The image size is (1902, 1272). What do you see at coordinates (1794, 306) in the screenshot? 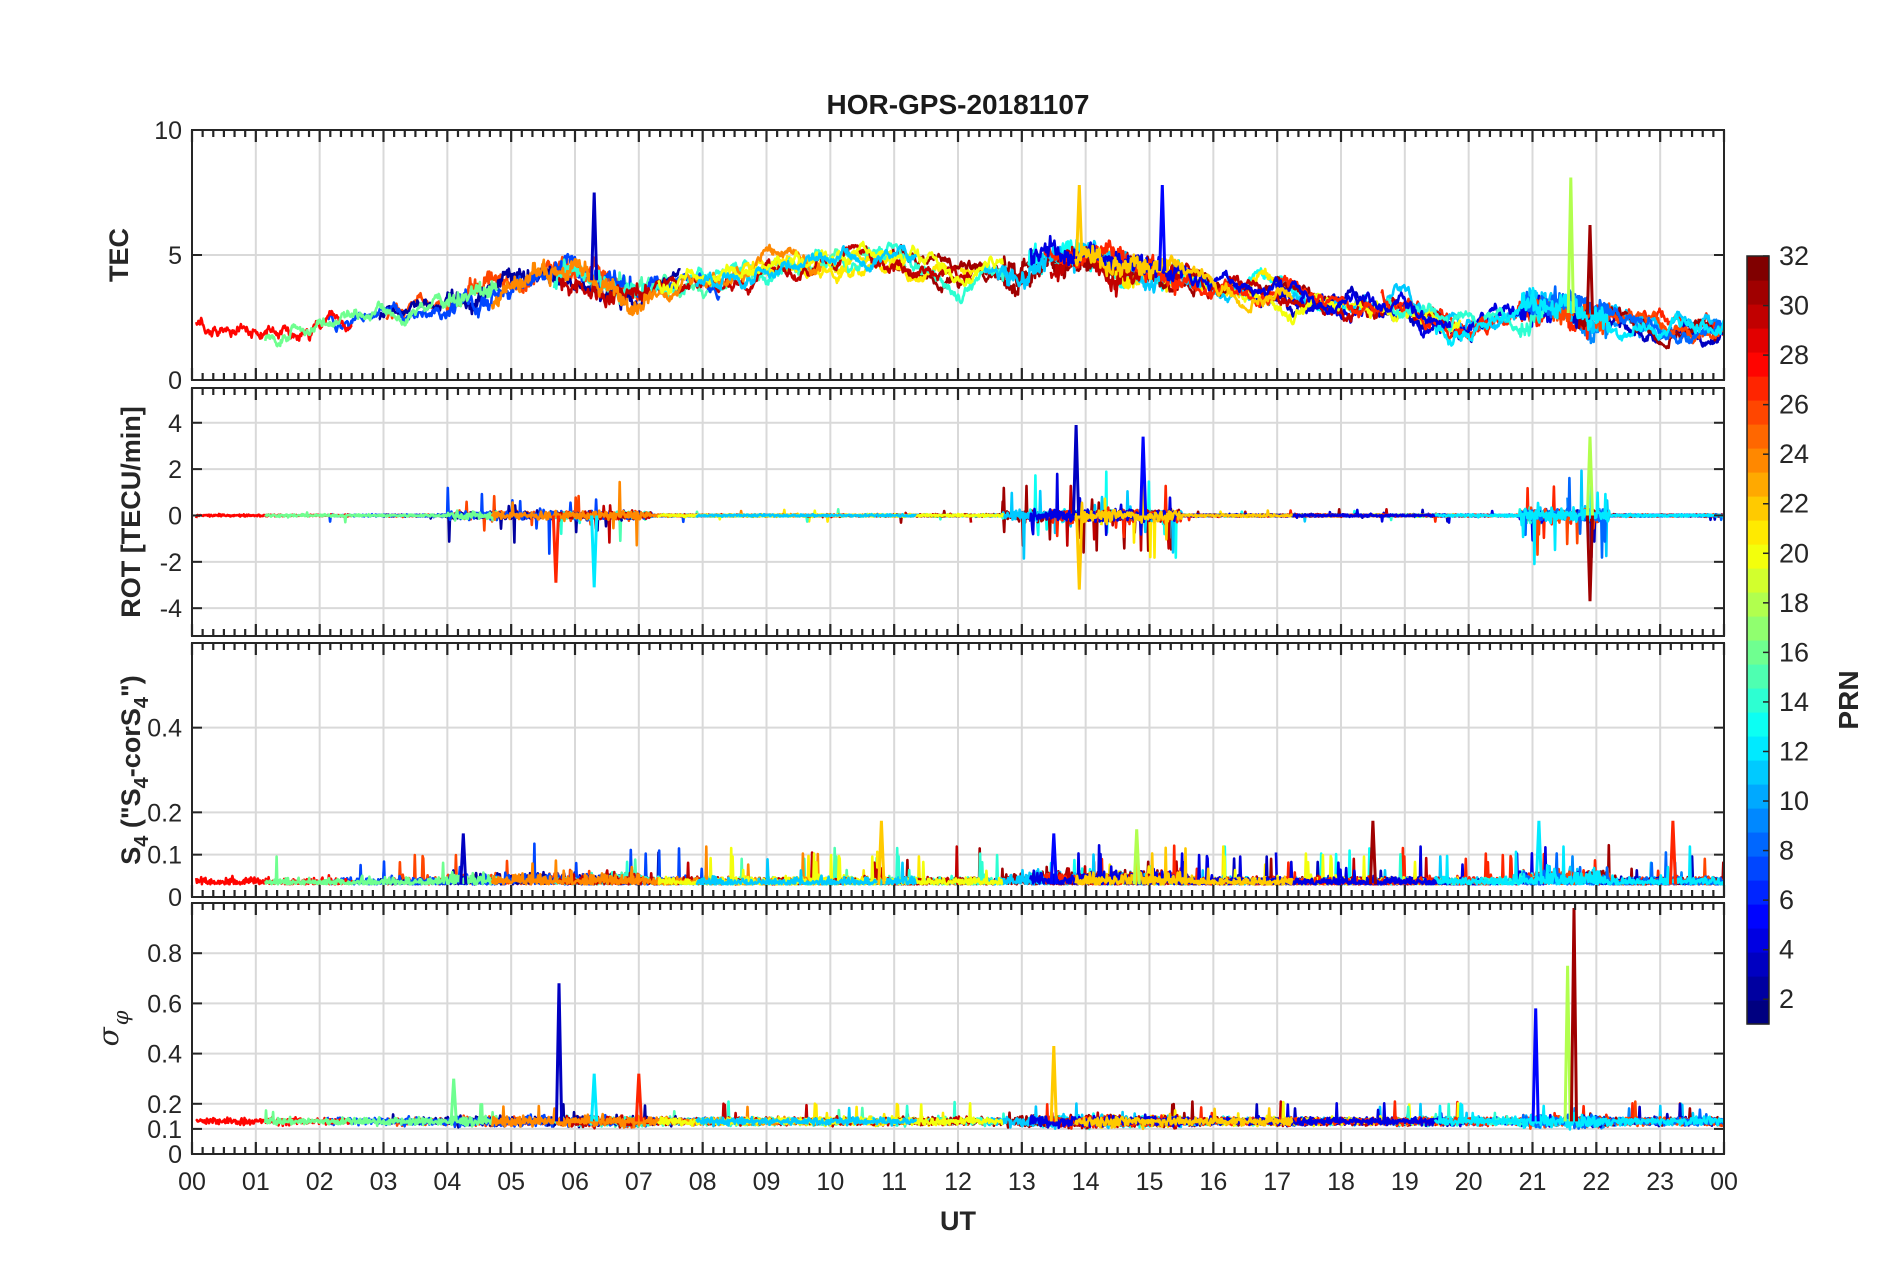
I see `colorbar-tick-label: 30` at bounding box center [1794, 306].